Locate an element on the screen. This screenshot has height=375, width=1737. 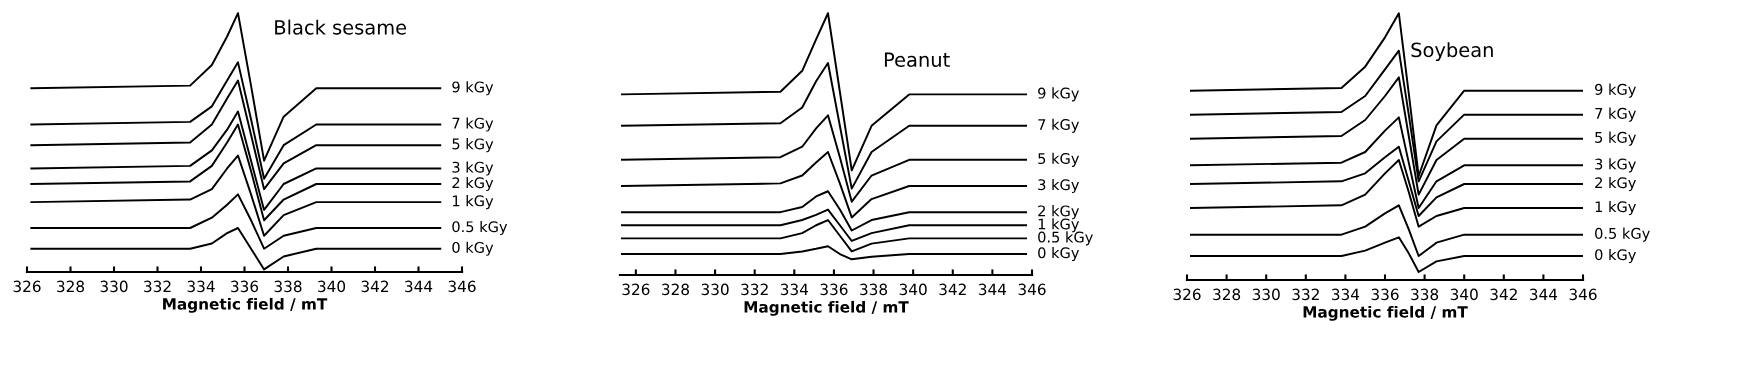
text: Peanut is located at coordinates (917, 60).